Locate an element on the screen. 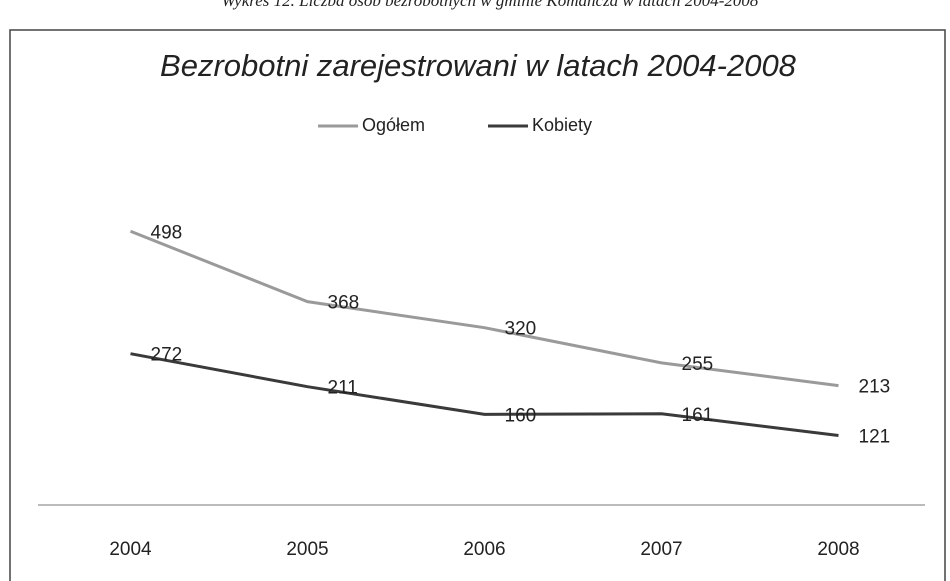 The width and height of the screenshot is (950, 581). data-label: 272 is located at coordinates (167, 355).